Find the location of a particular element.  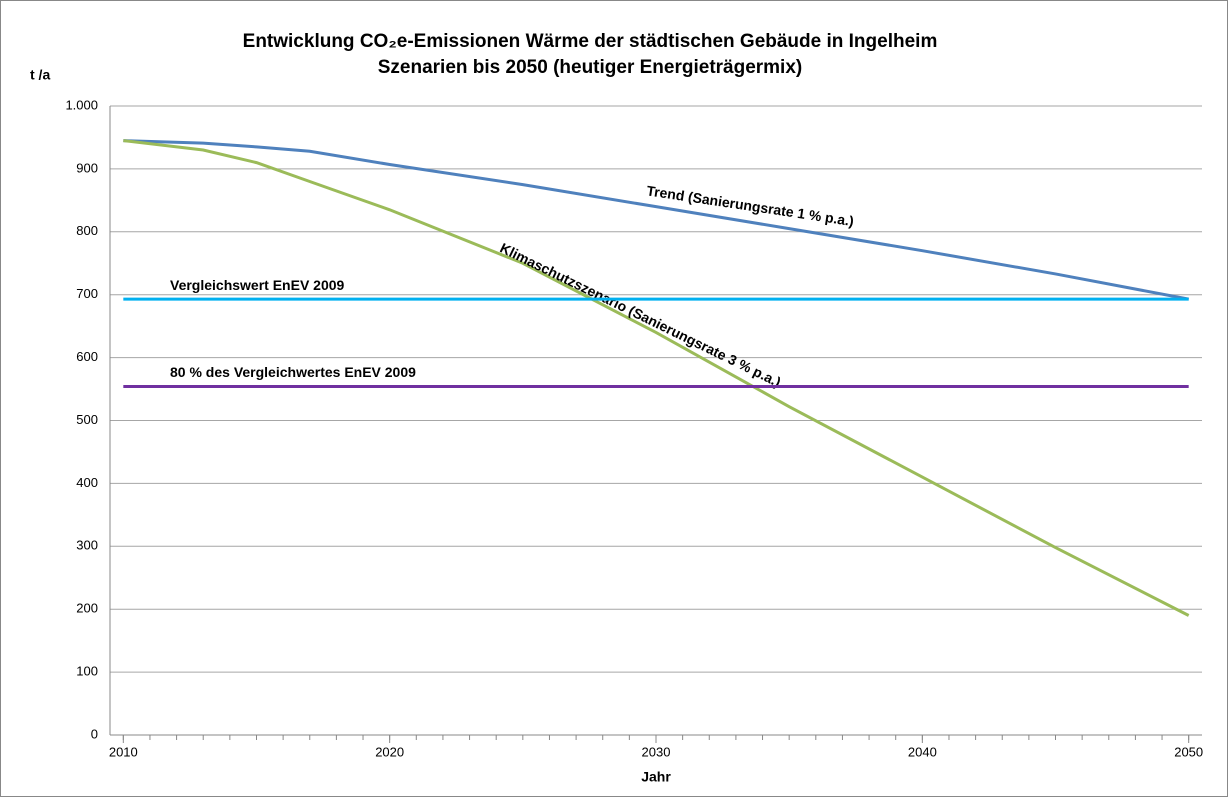

y-axis-label: t /a is located at coordinates (40, 75).